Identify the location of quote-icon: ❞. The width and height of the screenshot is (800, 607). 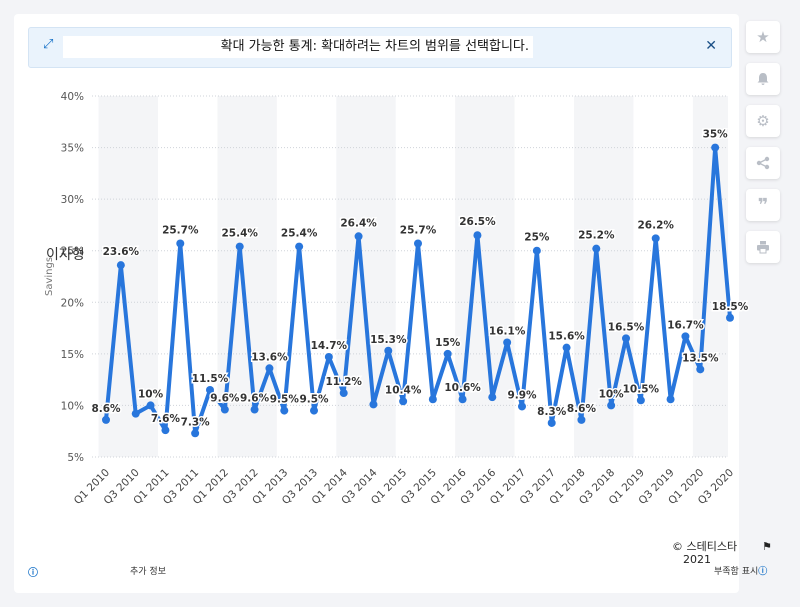
(763, 205).